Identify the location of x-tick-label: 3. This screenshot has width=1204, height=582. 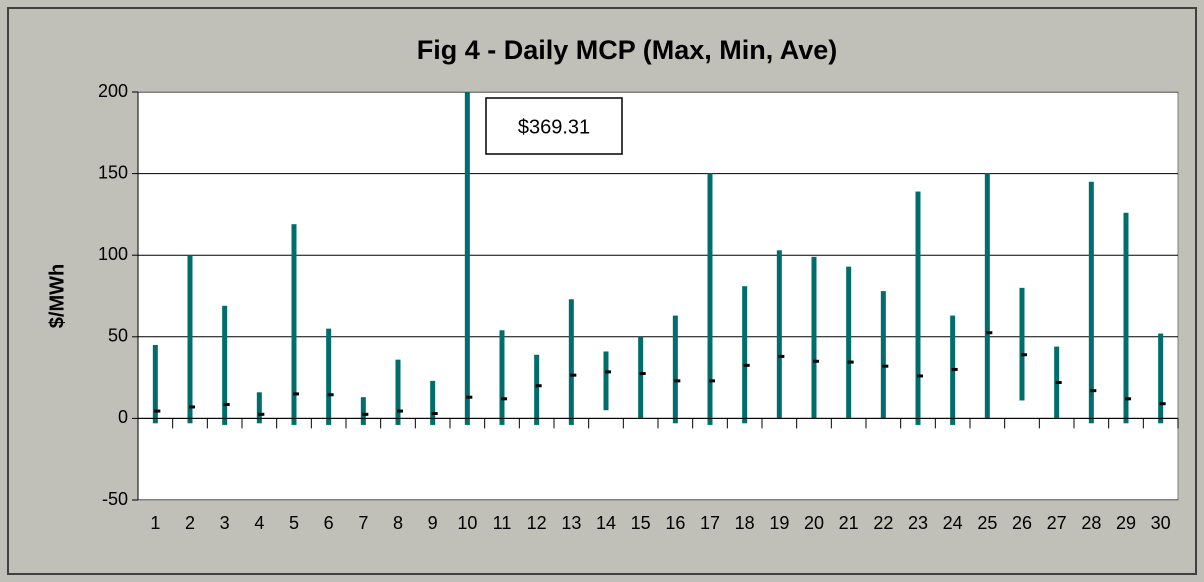
(225, 523).